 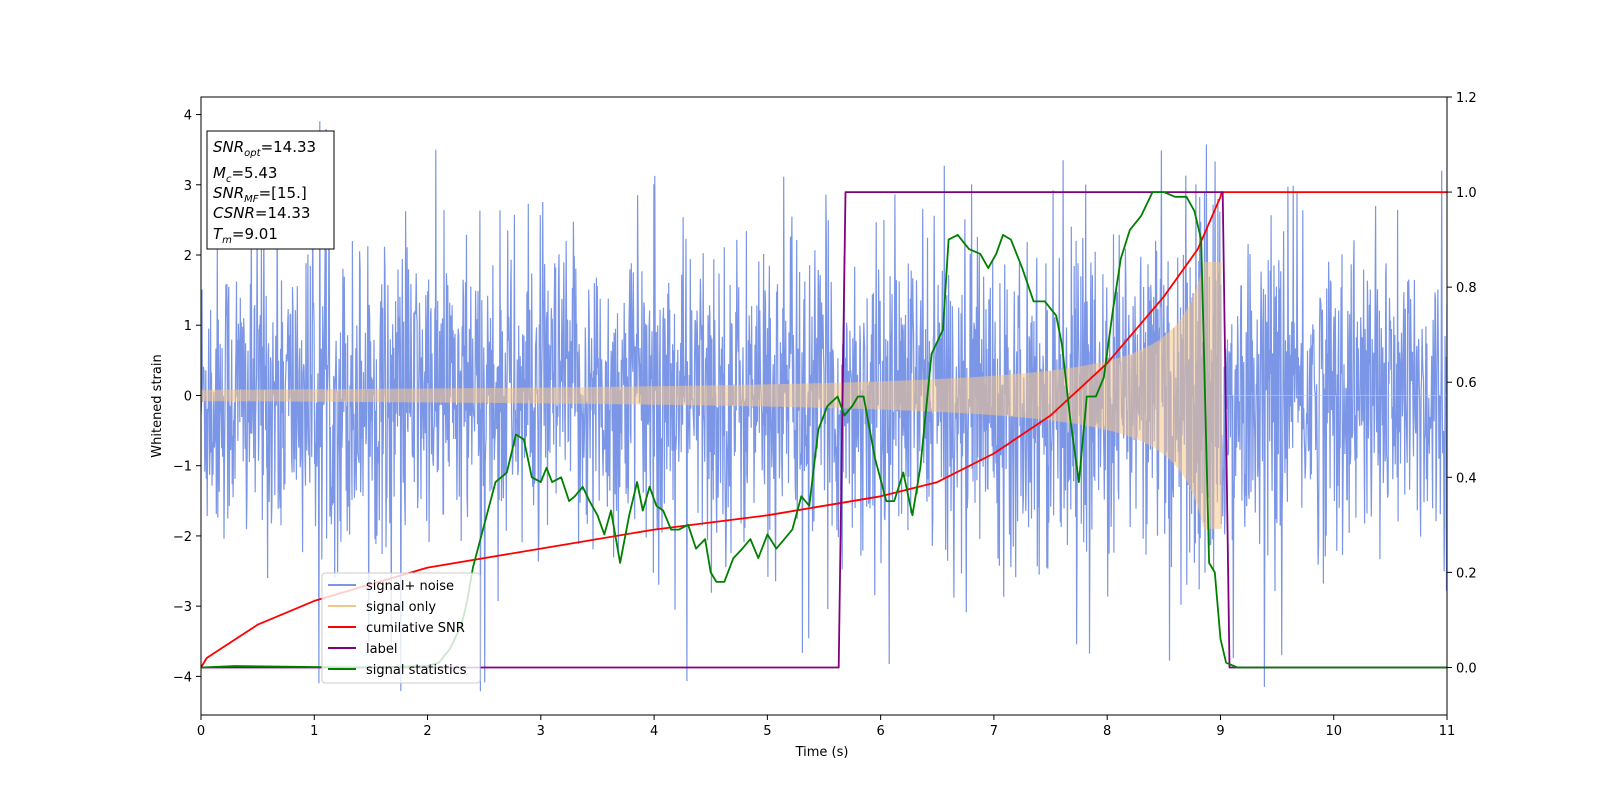 I want to click on y-right-tick-label: 0.6, so click(x=1466, y=383).